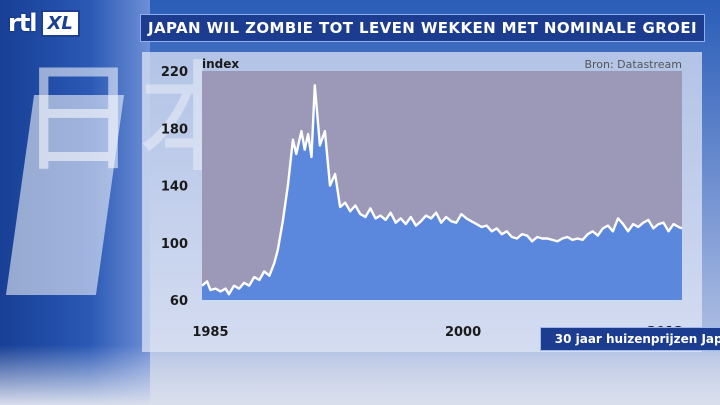  I want to click on background-bottom-haze, so click(360, 375).